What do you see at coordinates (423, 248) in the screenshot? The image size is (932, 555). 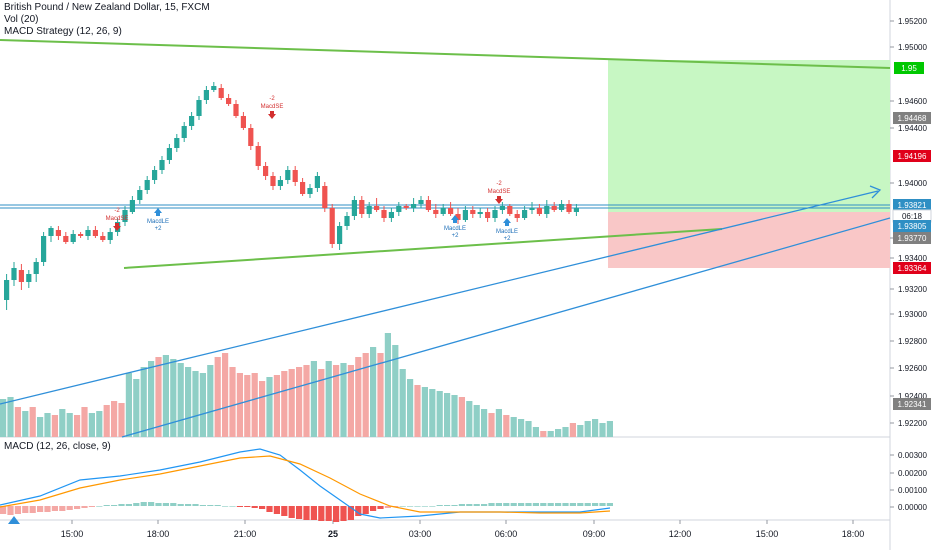 I see `lower-trendline` at bounding box center [423, 248].